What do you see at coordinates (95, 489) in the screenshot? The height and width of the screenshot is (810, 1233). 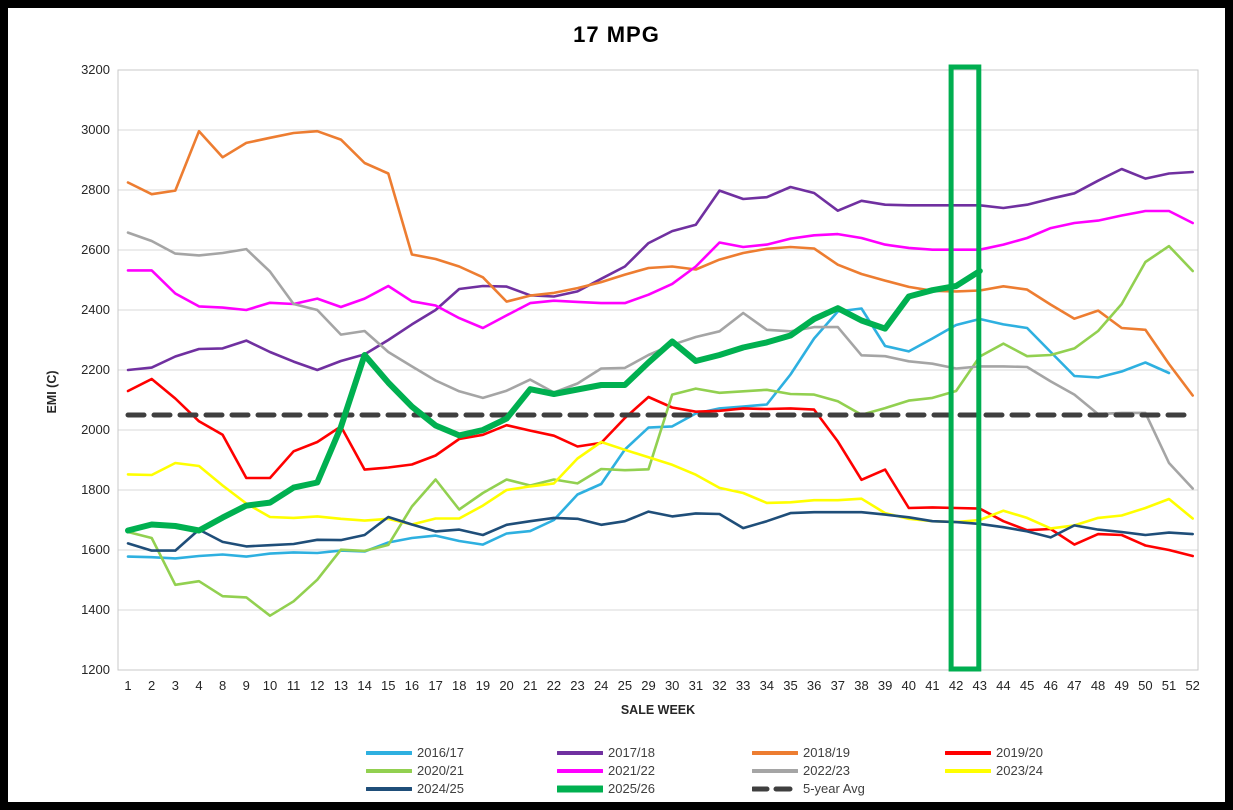 I see `y-tick-label-1800: 1800` at bounding box center [95, 489].